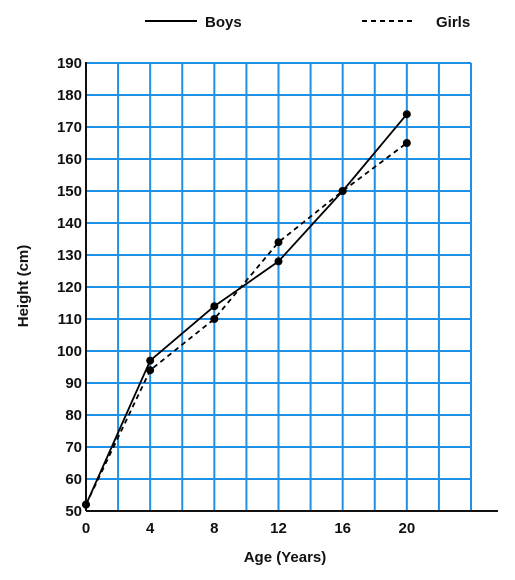  What do you see at coordinates (69, 127) in the screenshot?
I see `y-tick-label: 170` at bounding box center [69, 127].